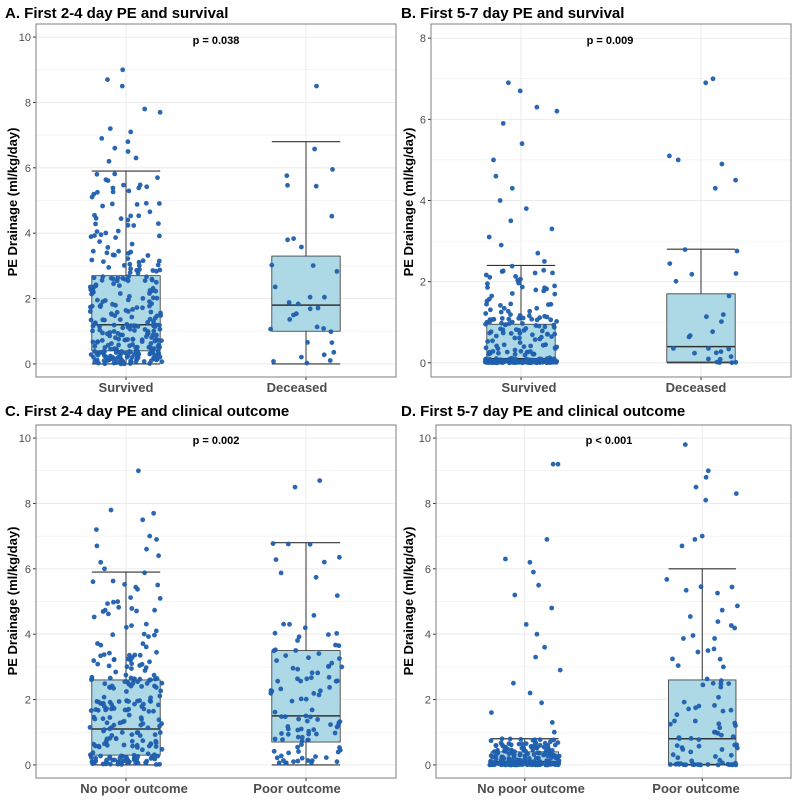  What do you see at coordinates (428, 766) in the screenshot?
I see `y-tick-label: 0` at bounding box center [428, 766].